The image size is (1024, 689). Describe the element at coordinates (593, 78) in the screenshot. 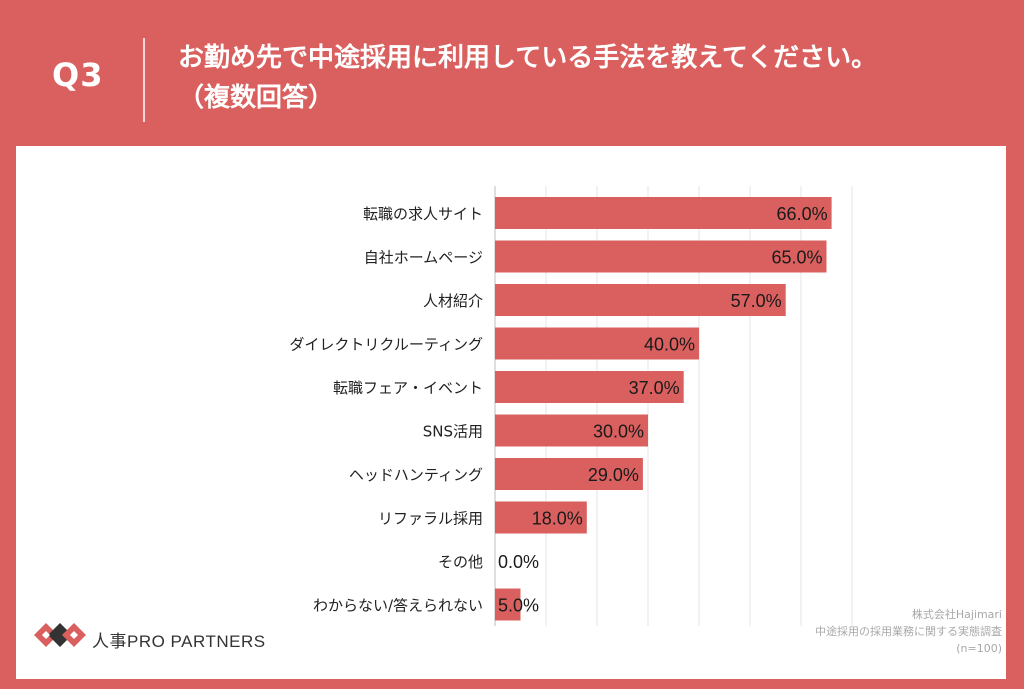

I see `question-title: お勤め先で中途採用に利用している手法を教えてください。 （複数回答）` at that location.